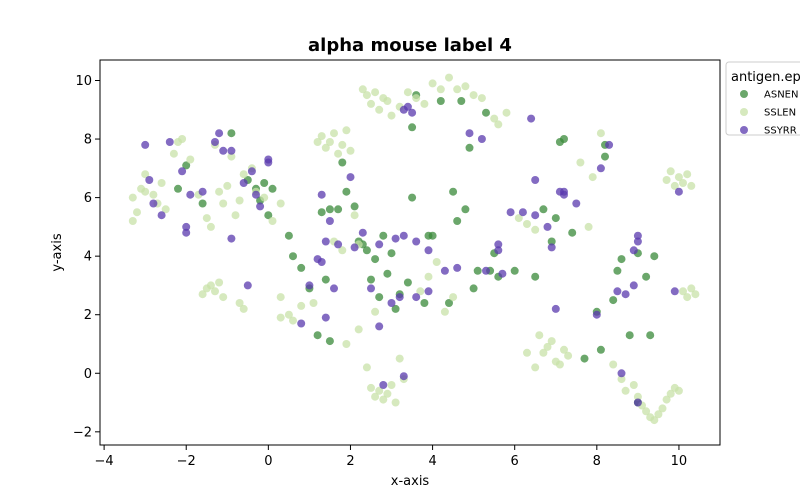  Describe the element at coordinates (679, 461) in the screenshot. I see `x-tick-label-7: 10` at that location.